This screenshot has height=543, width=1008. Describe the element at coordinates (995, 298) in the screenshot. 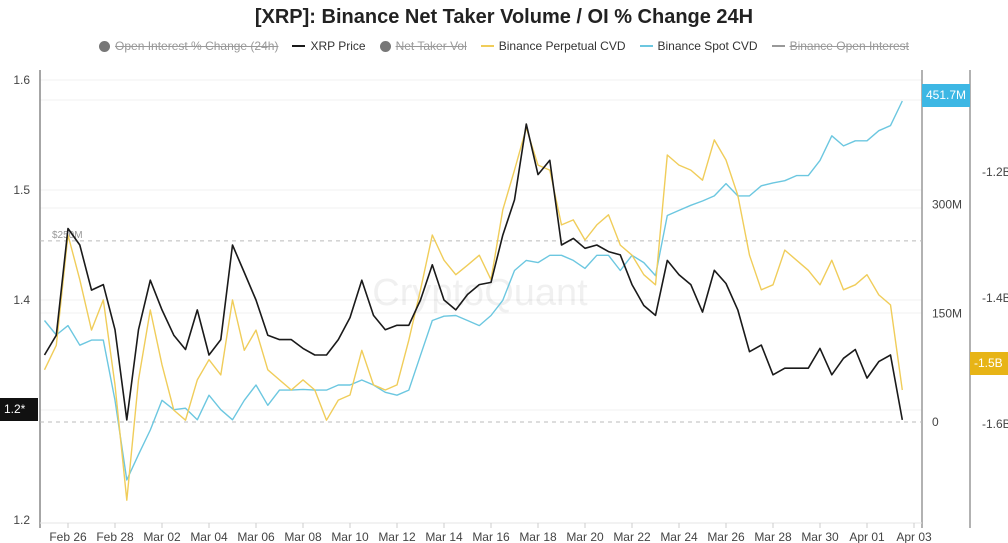

I see `right-y-tick-label: -1.4B` at that location.